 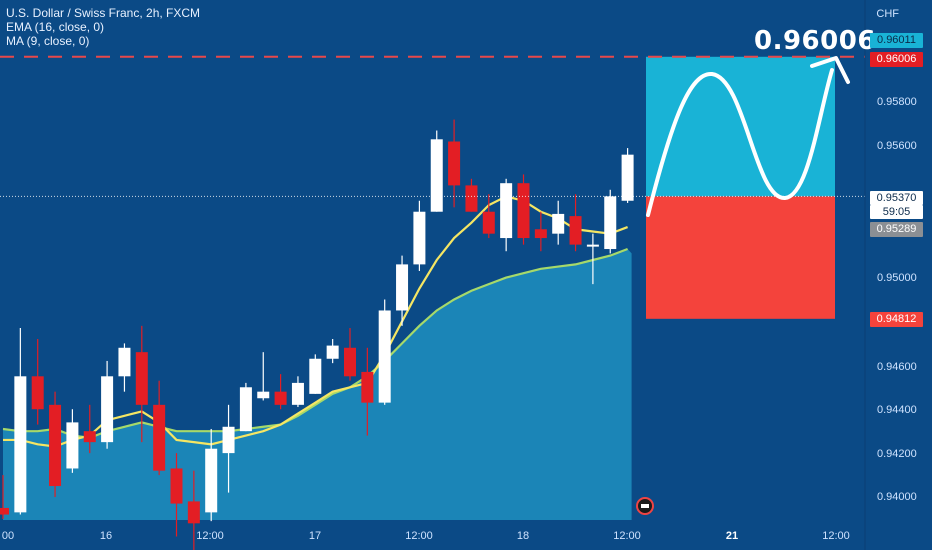 I want to click on target-price-label: 0.96006, so click(x=815, y=41).